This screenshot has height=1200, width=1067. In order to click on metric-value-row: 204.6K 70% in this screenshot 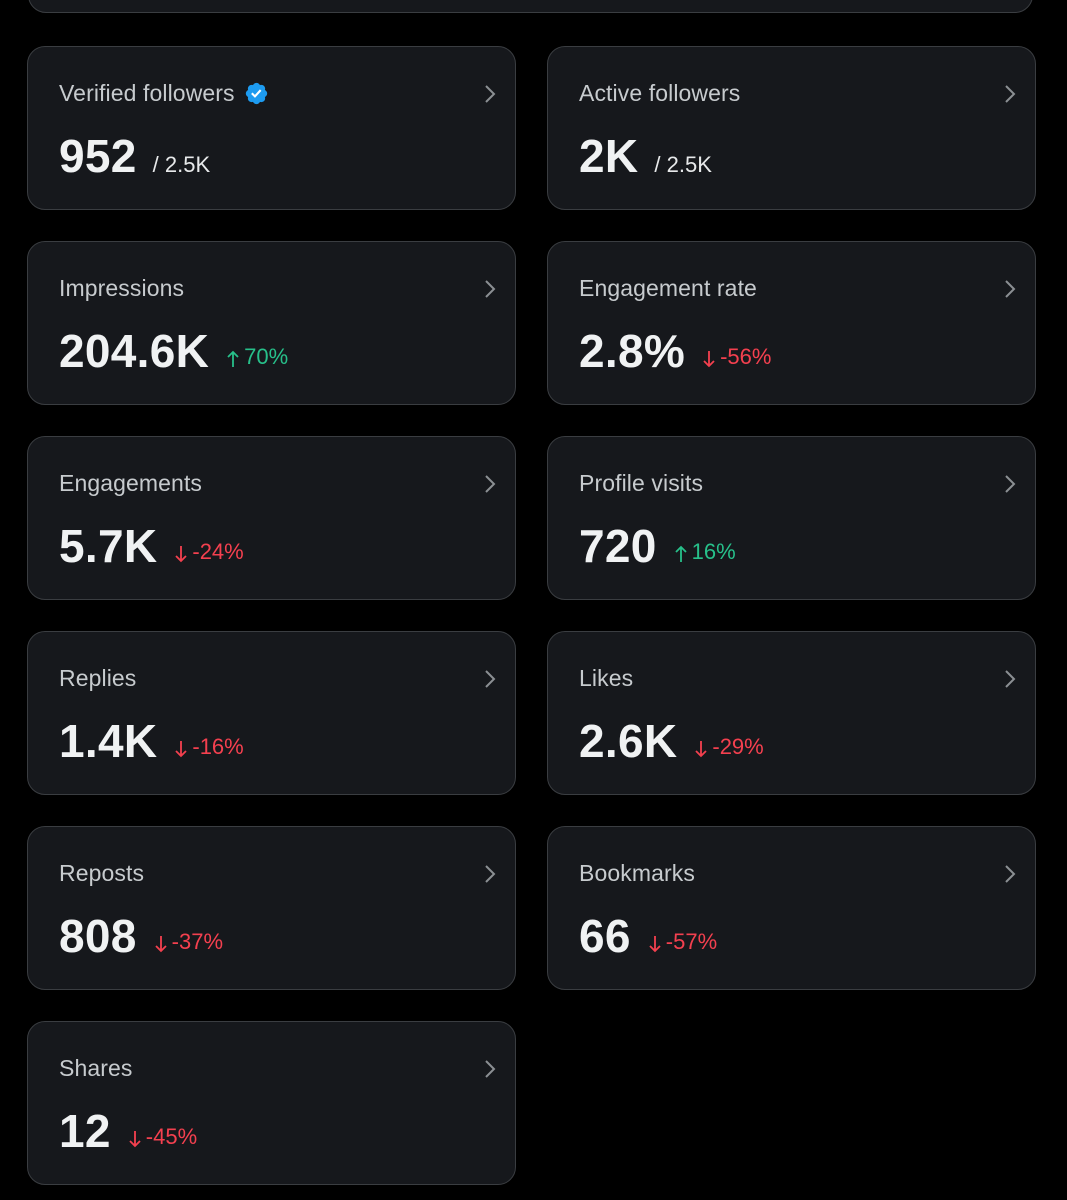, I will do `click(173, 351)`.